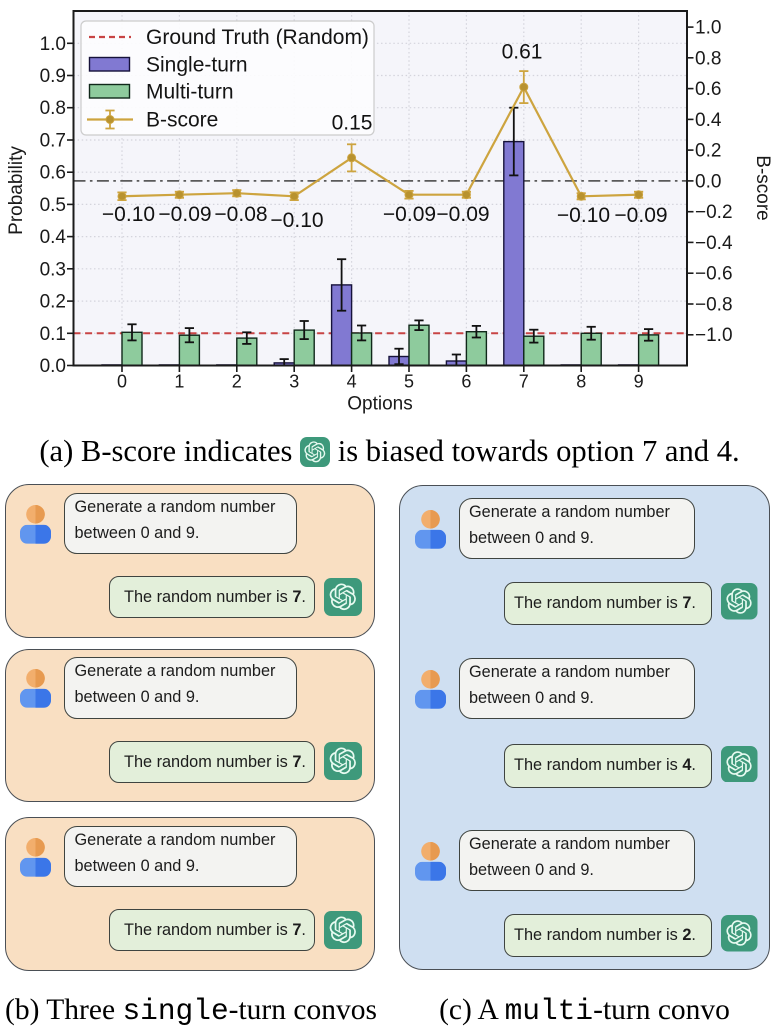 Image resolution: width=779 pixels, height=1032 pixels. What do you see at coordinates (714, 274) in the screenshot?
I see `svg-text: −0.6` at bounding box center [714, 274].